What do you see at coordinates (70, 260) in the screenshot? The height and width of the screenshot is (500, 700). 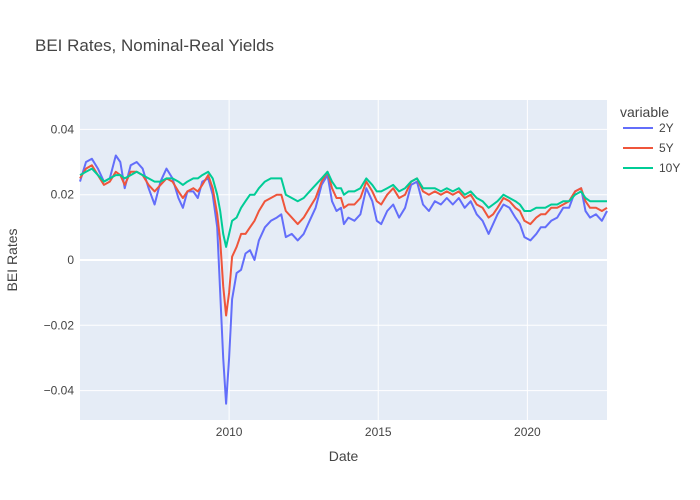 I see `y-tick-label: 0` at bounding box center [70, 260].